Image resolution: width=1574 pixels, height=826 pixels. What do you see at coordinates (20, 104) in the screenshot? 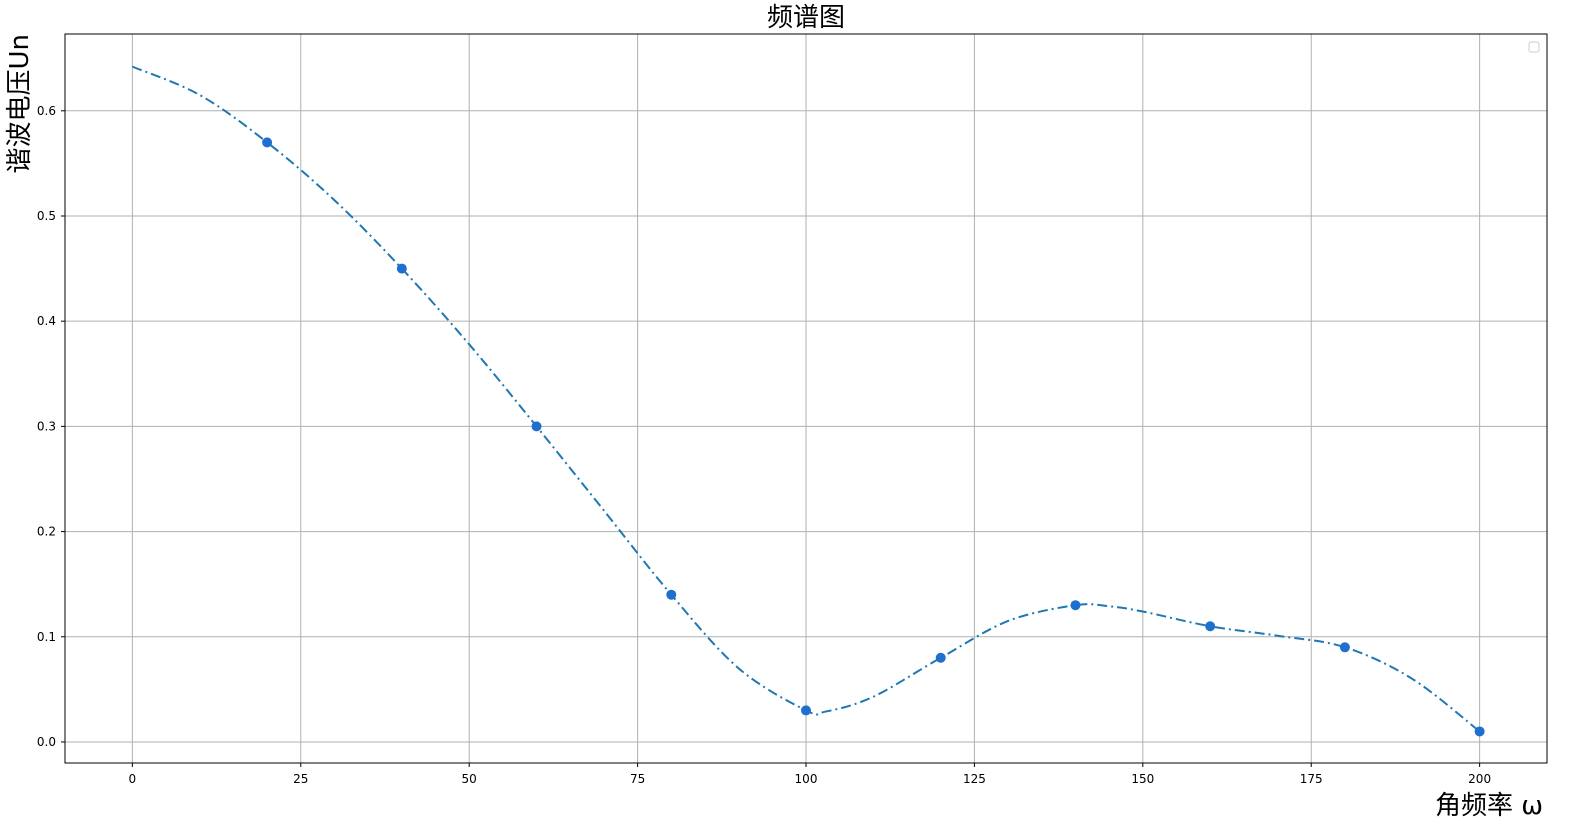
I see `y-axis-label: 谐波电压Un` at bounding box center [20, 104].